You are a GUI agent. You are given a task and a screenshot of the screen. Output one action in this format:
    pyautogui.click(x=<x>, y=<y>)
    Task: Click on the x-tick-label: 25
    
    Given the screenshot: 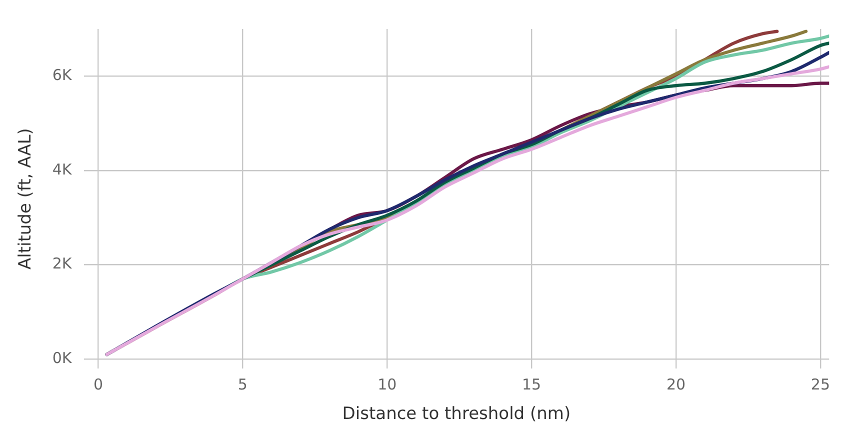 What is the action you would take?
    pyautogui.click(x=820, y=384)
    